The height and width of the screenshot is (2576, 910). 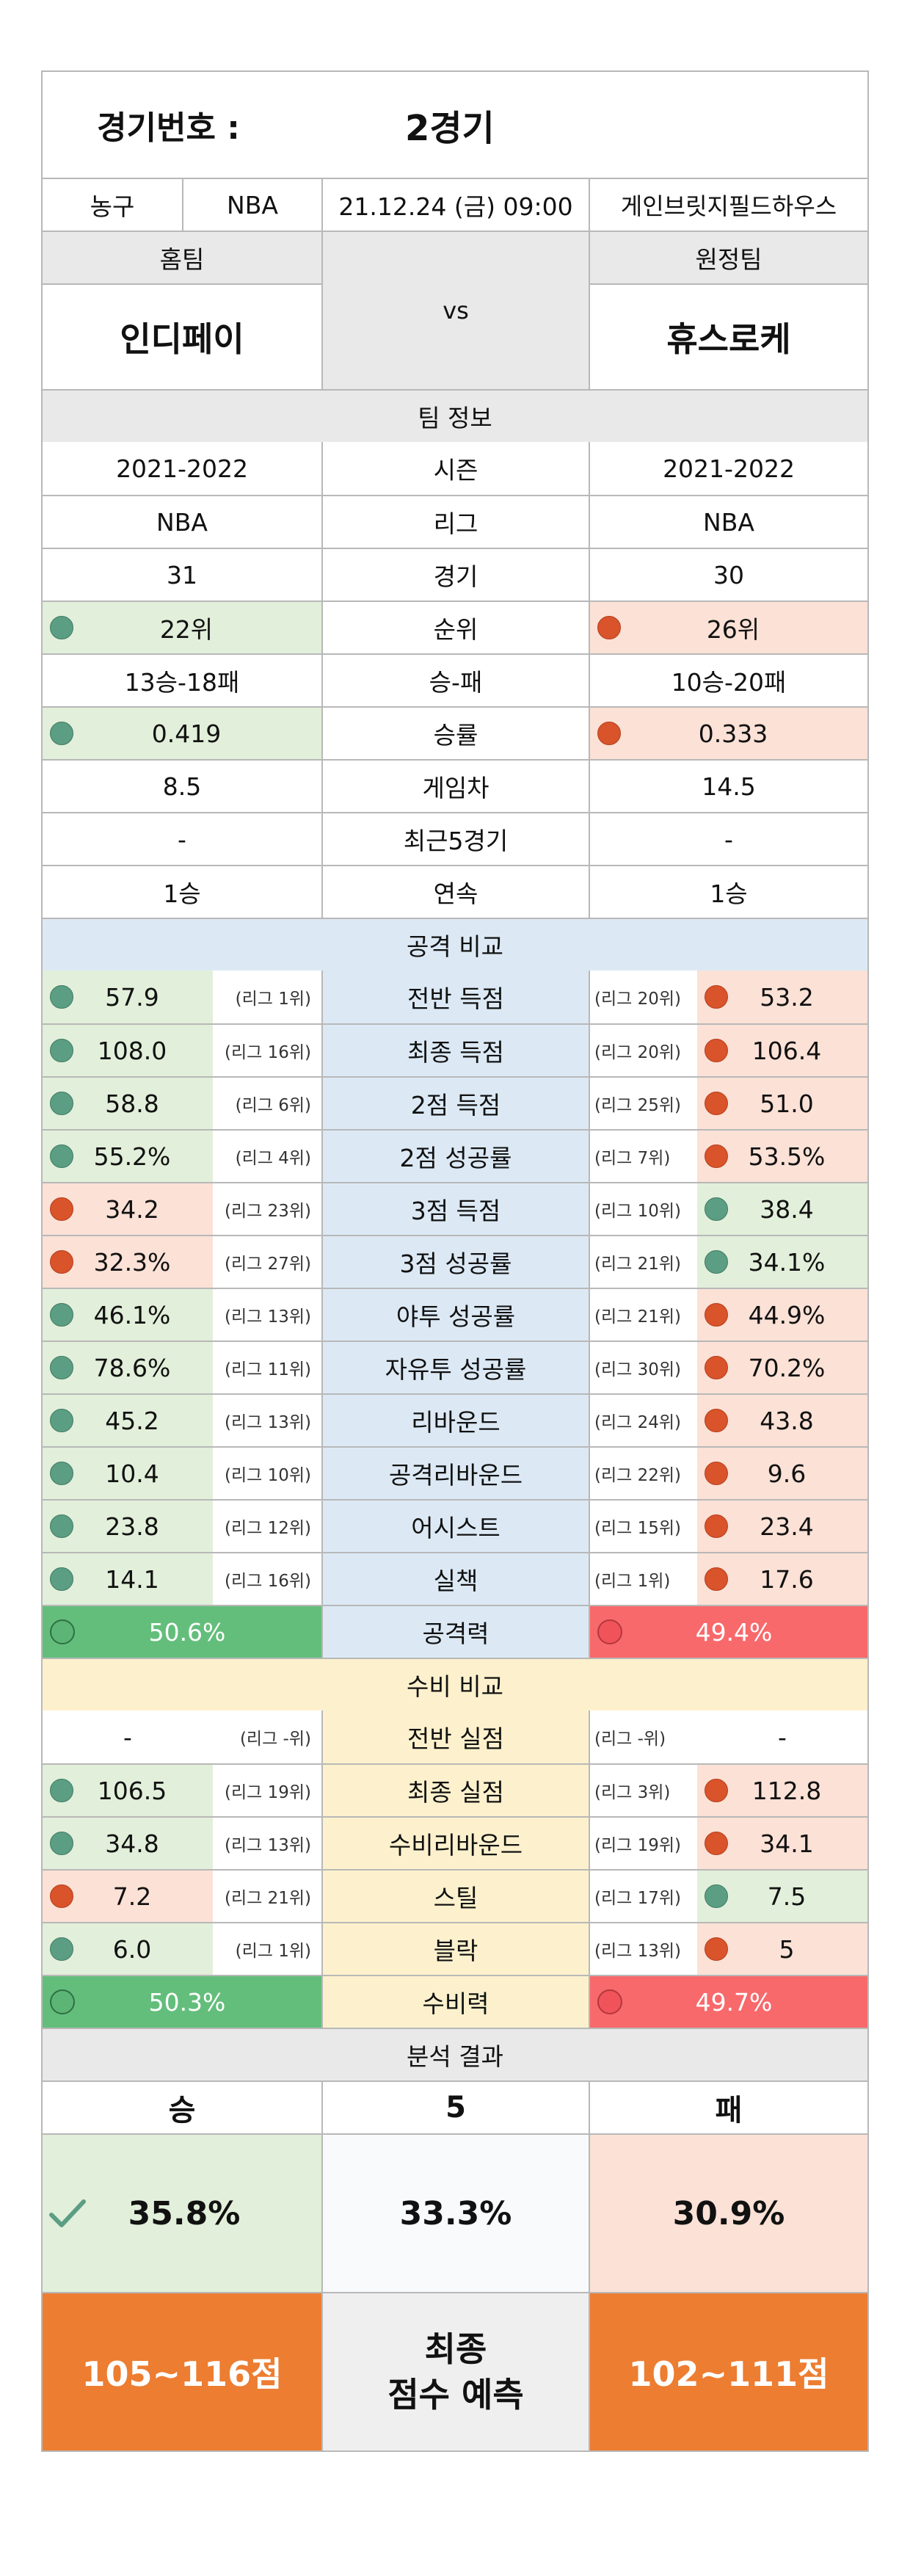 I want to click on analysis-pct-row: 35.8% 33.3% 30.9%, so click(x=455, y=2213).